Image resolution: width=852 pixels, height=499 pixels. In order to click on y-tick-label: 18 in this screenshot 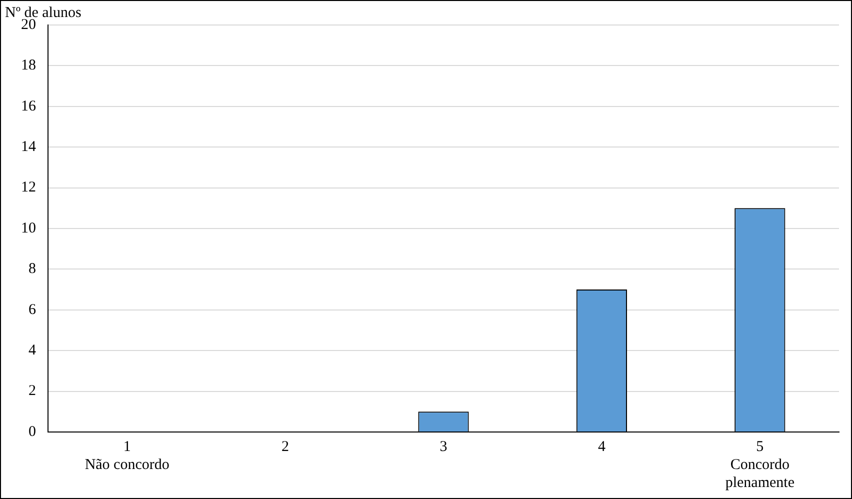, I will do `click(28, 66)`.